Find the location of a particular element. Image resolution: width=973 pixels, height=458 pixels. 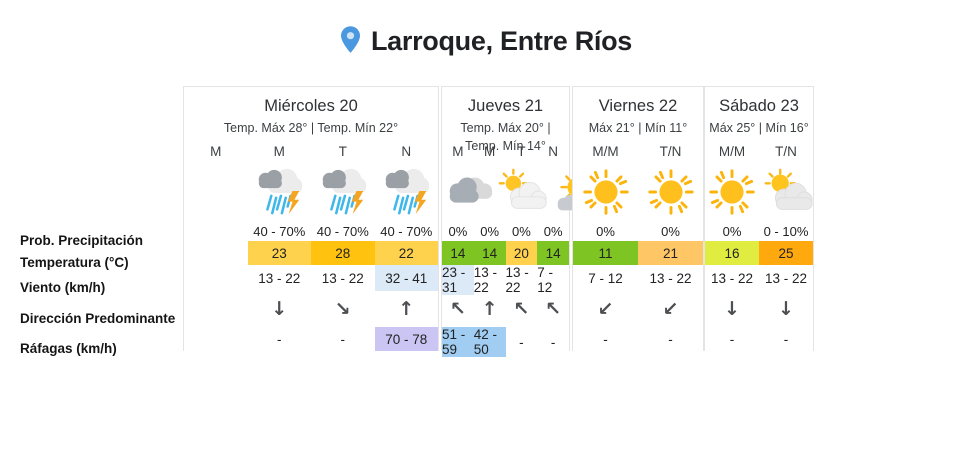

temp-value: 11 is located at coordinates (605, 253).